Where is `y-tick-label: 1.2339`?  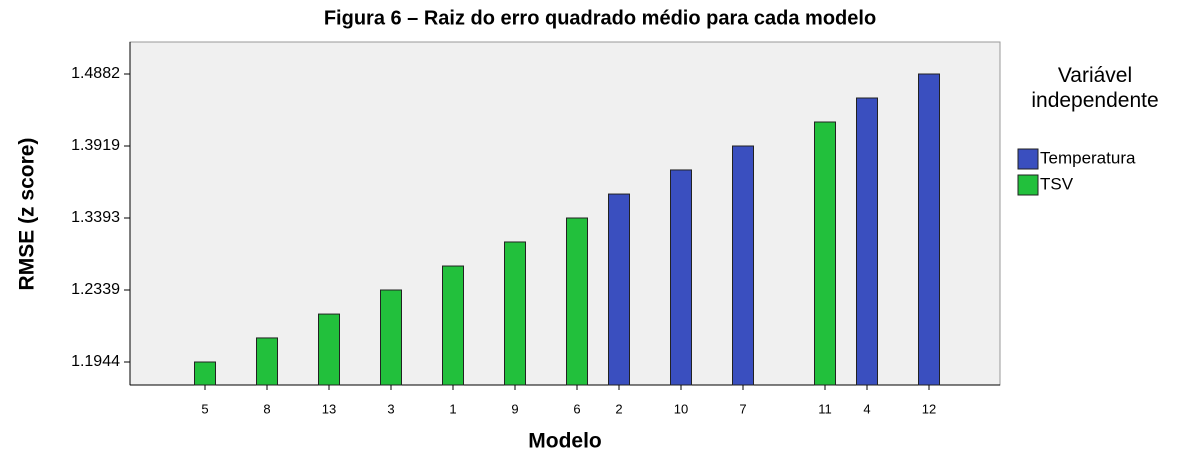
y-tick-label: 1.2339 is located at coordinates (95, 289).